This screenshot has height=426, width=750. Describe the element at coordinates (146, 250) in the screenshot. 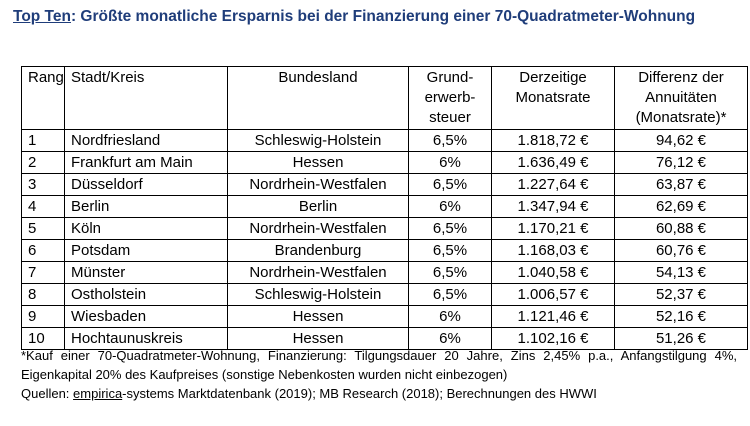

I see `cell-city: Potsdam` at that location.